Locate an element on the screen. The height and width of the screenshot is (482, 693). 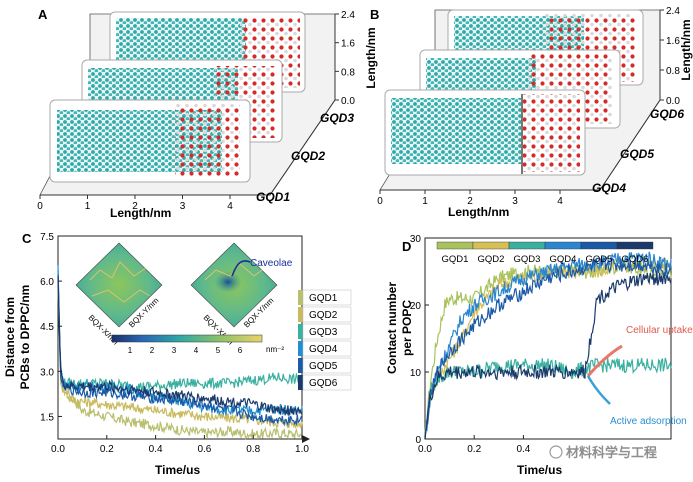
panel-c-series-gqd2 is located at coordinates (180, 357).